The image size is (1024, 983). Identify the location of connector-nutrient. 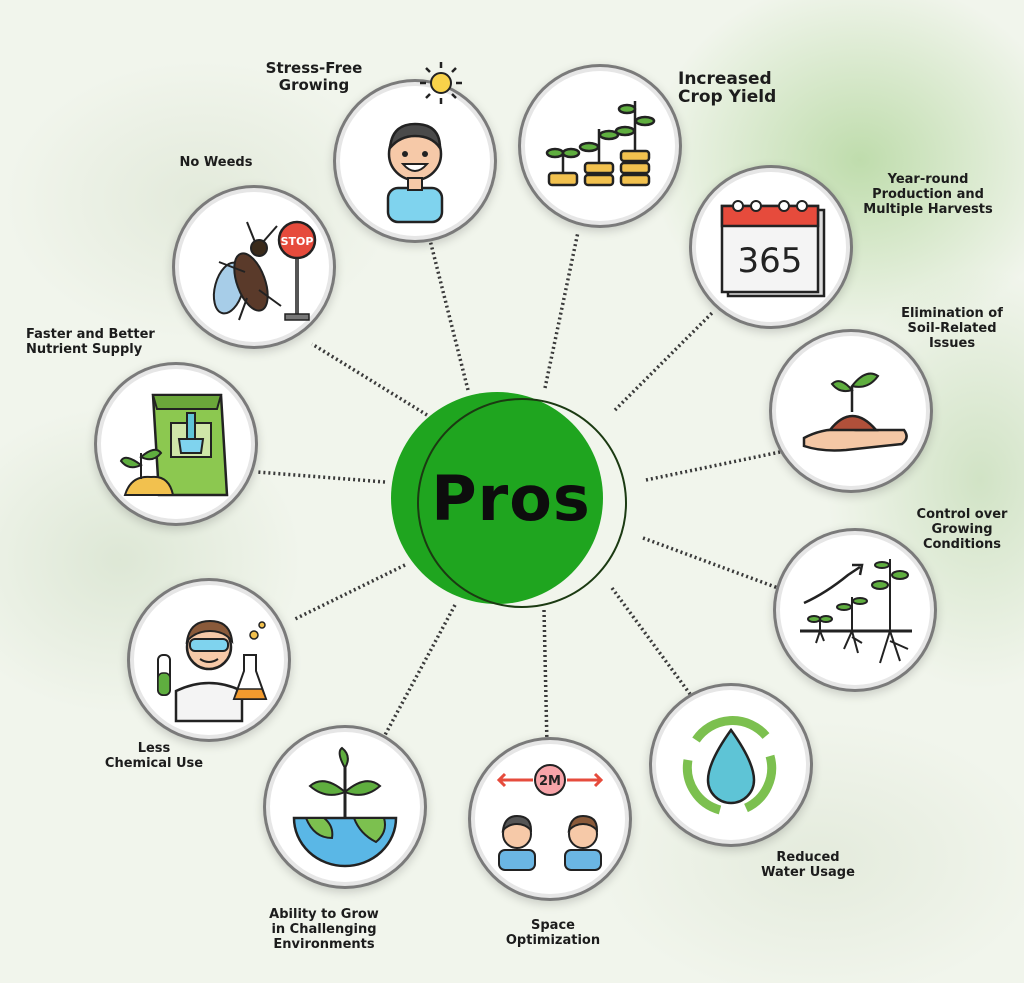
(321, 477).